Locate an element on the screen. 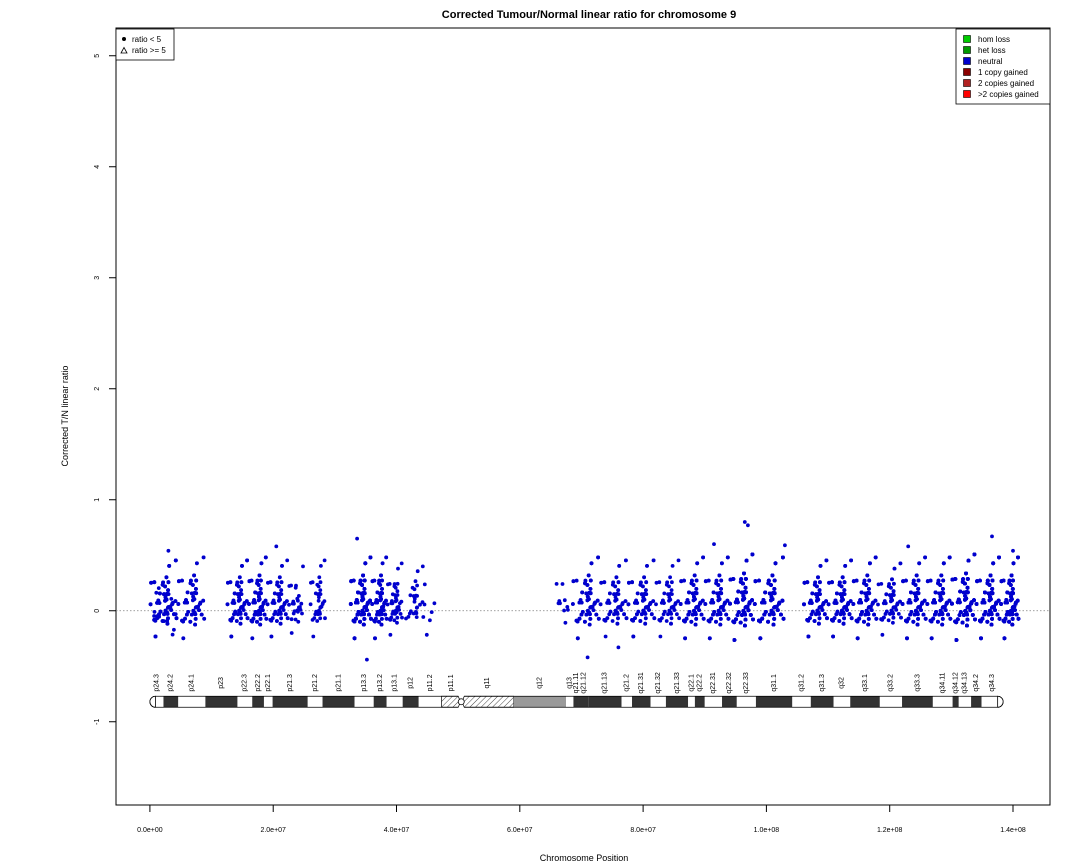  ideogram-band-label: p22.2 is located at coordinates (258, 683).